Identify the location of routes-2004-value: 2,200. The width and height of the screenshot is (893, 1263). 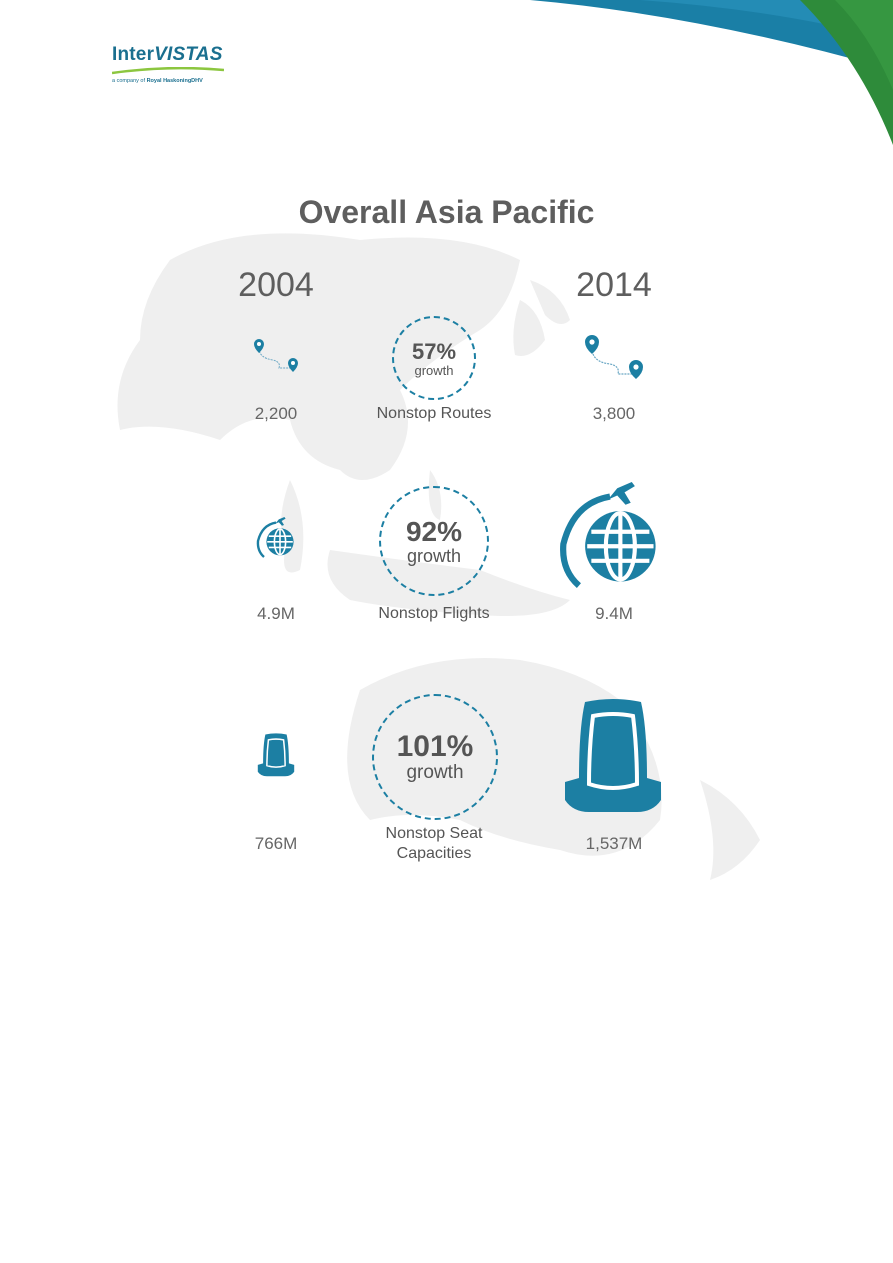
(276, 413).